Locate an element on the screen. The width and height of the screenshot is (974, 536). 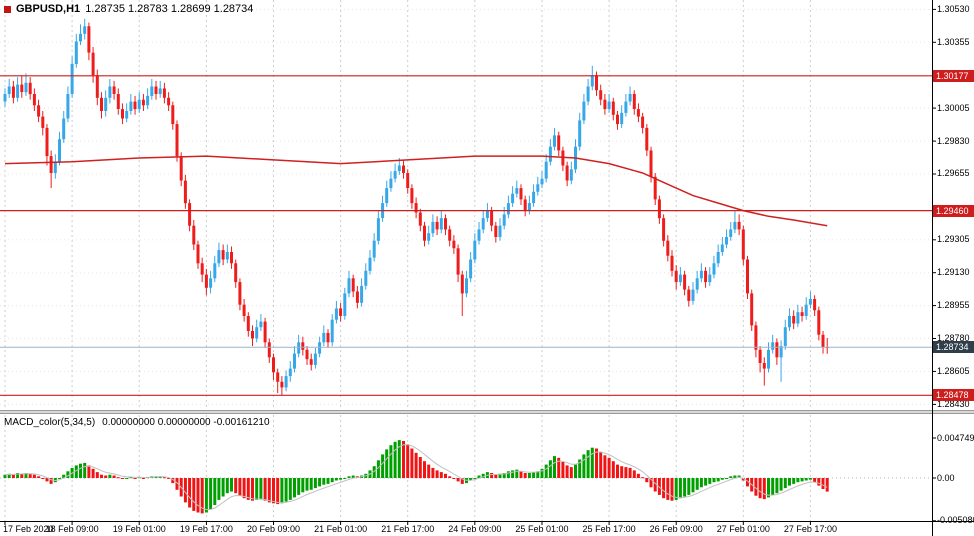
ohlc-values: 1.28735 1.28783 1.28699 1.28734 is located at coordinates (169, 9).